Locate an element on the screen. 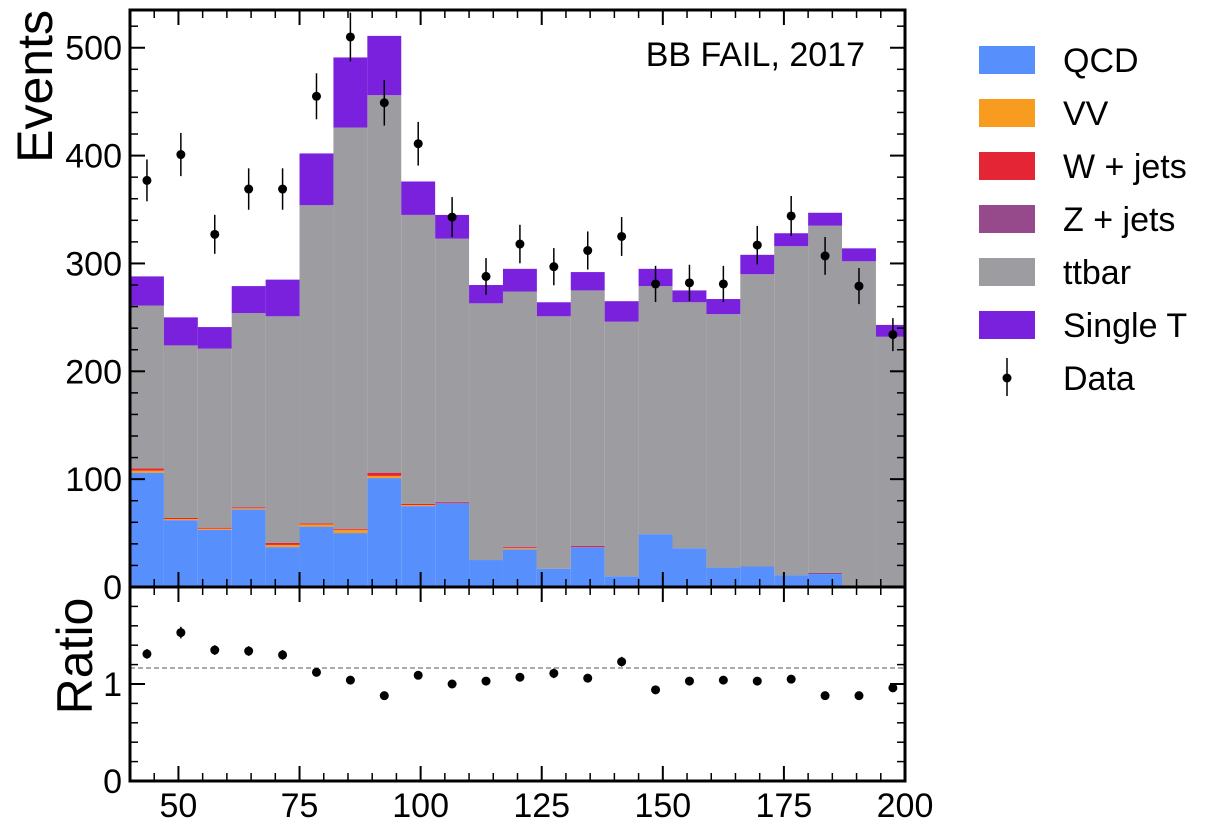 The width and height of the screenshot is (1223, 833). legend-data-marker is located at coordinates (1007, 378).